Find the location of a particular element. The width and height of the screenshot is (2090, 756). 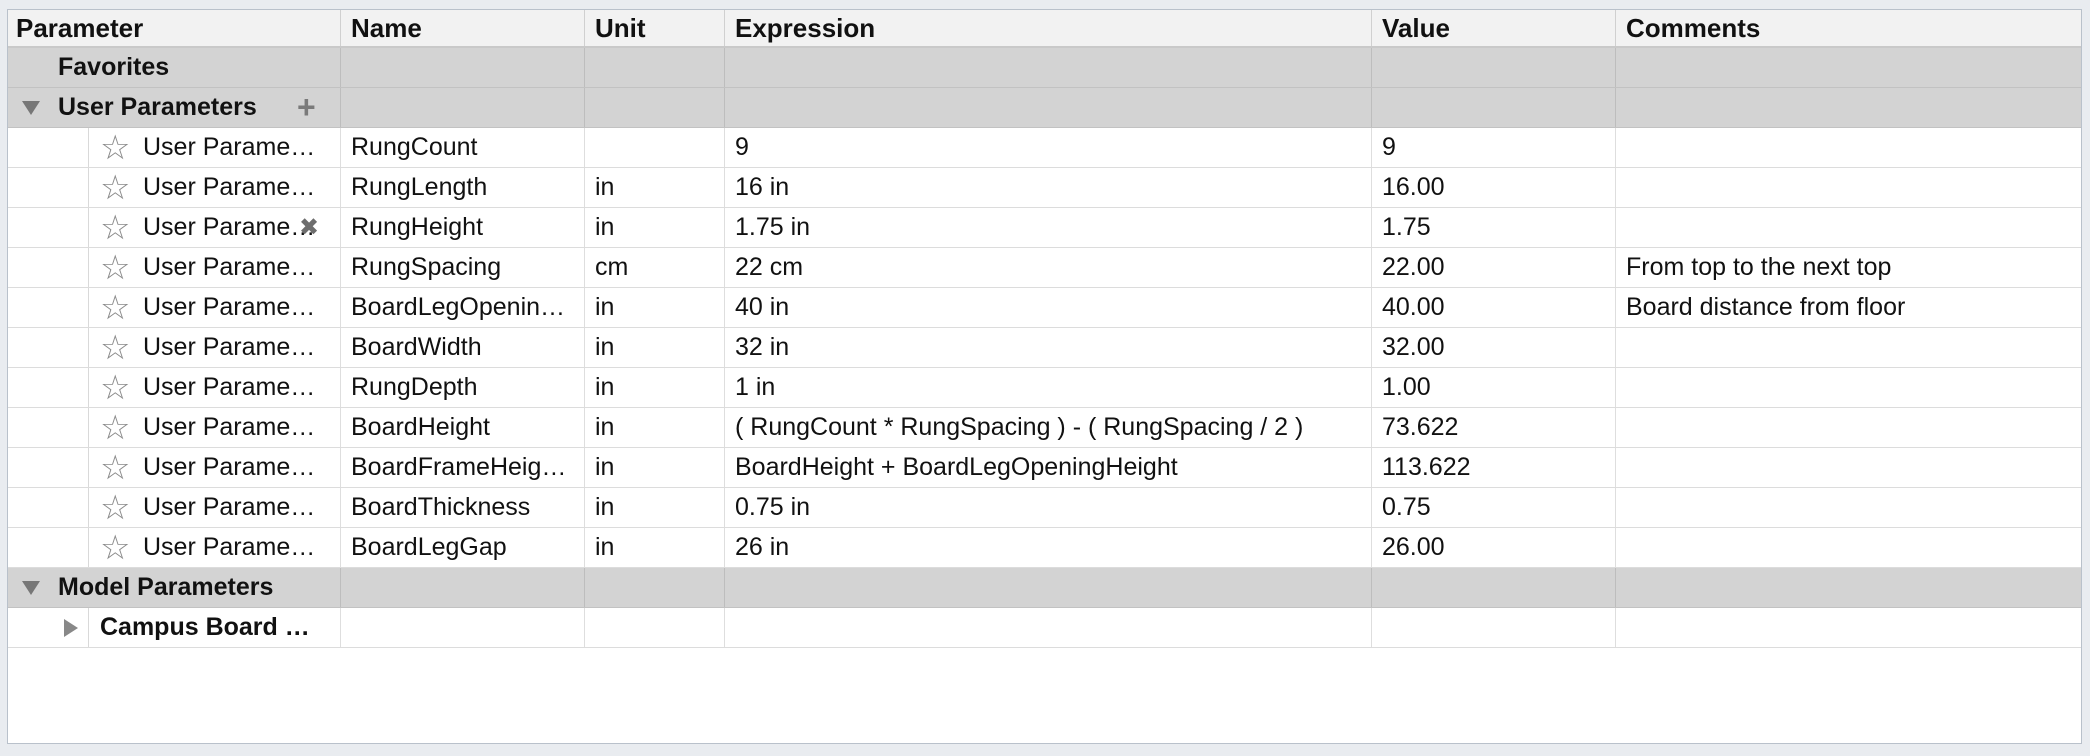

row-unit: cm is located at coordinates (655, 267).